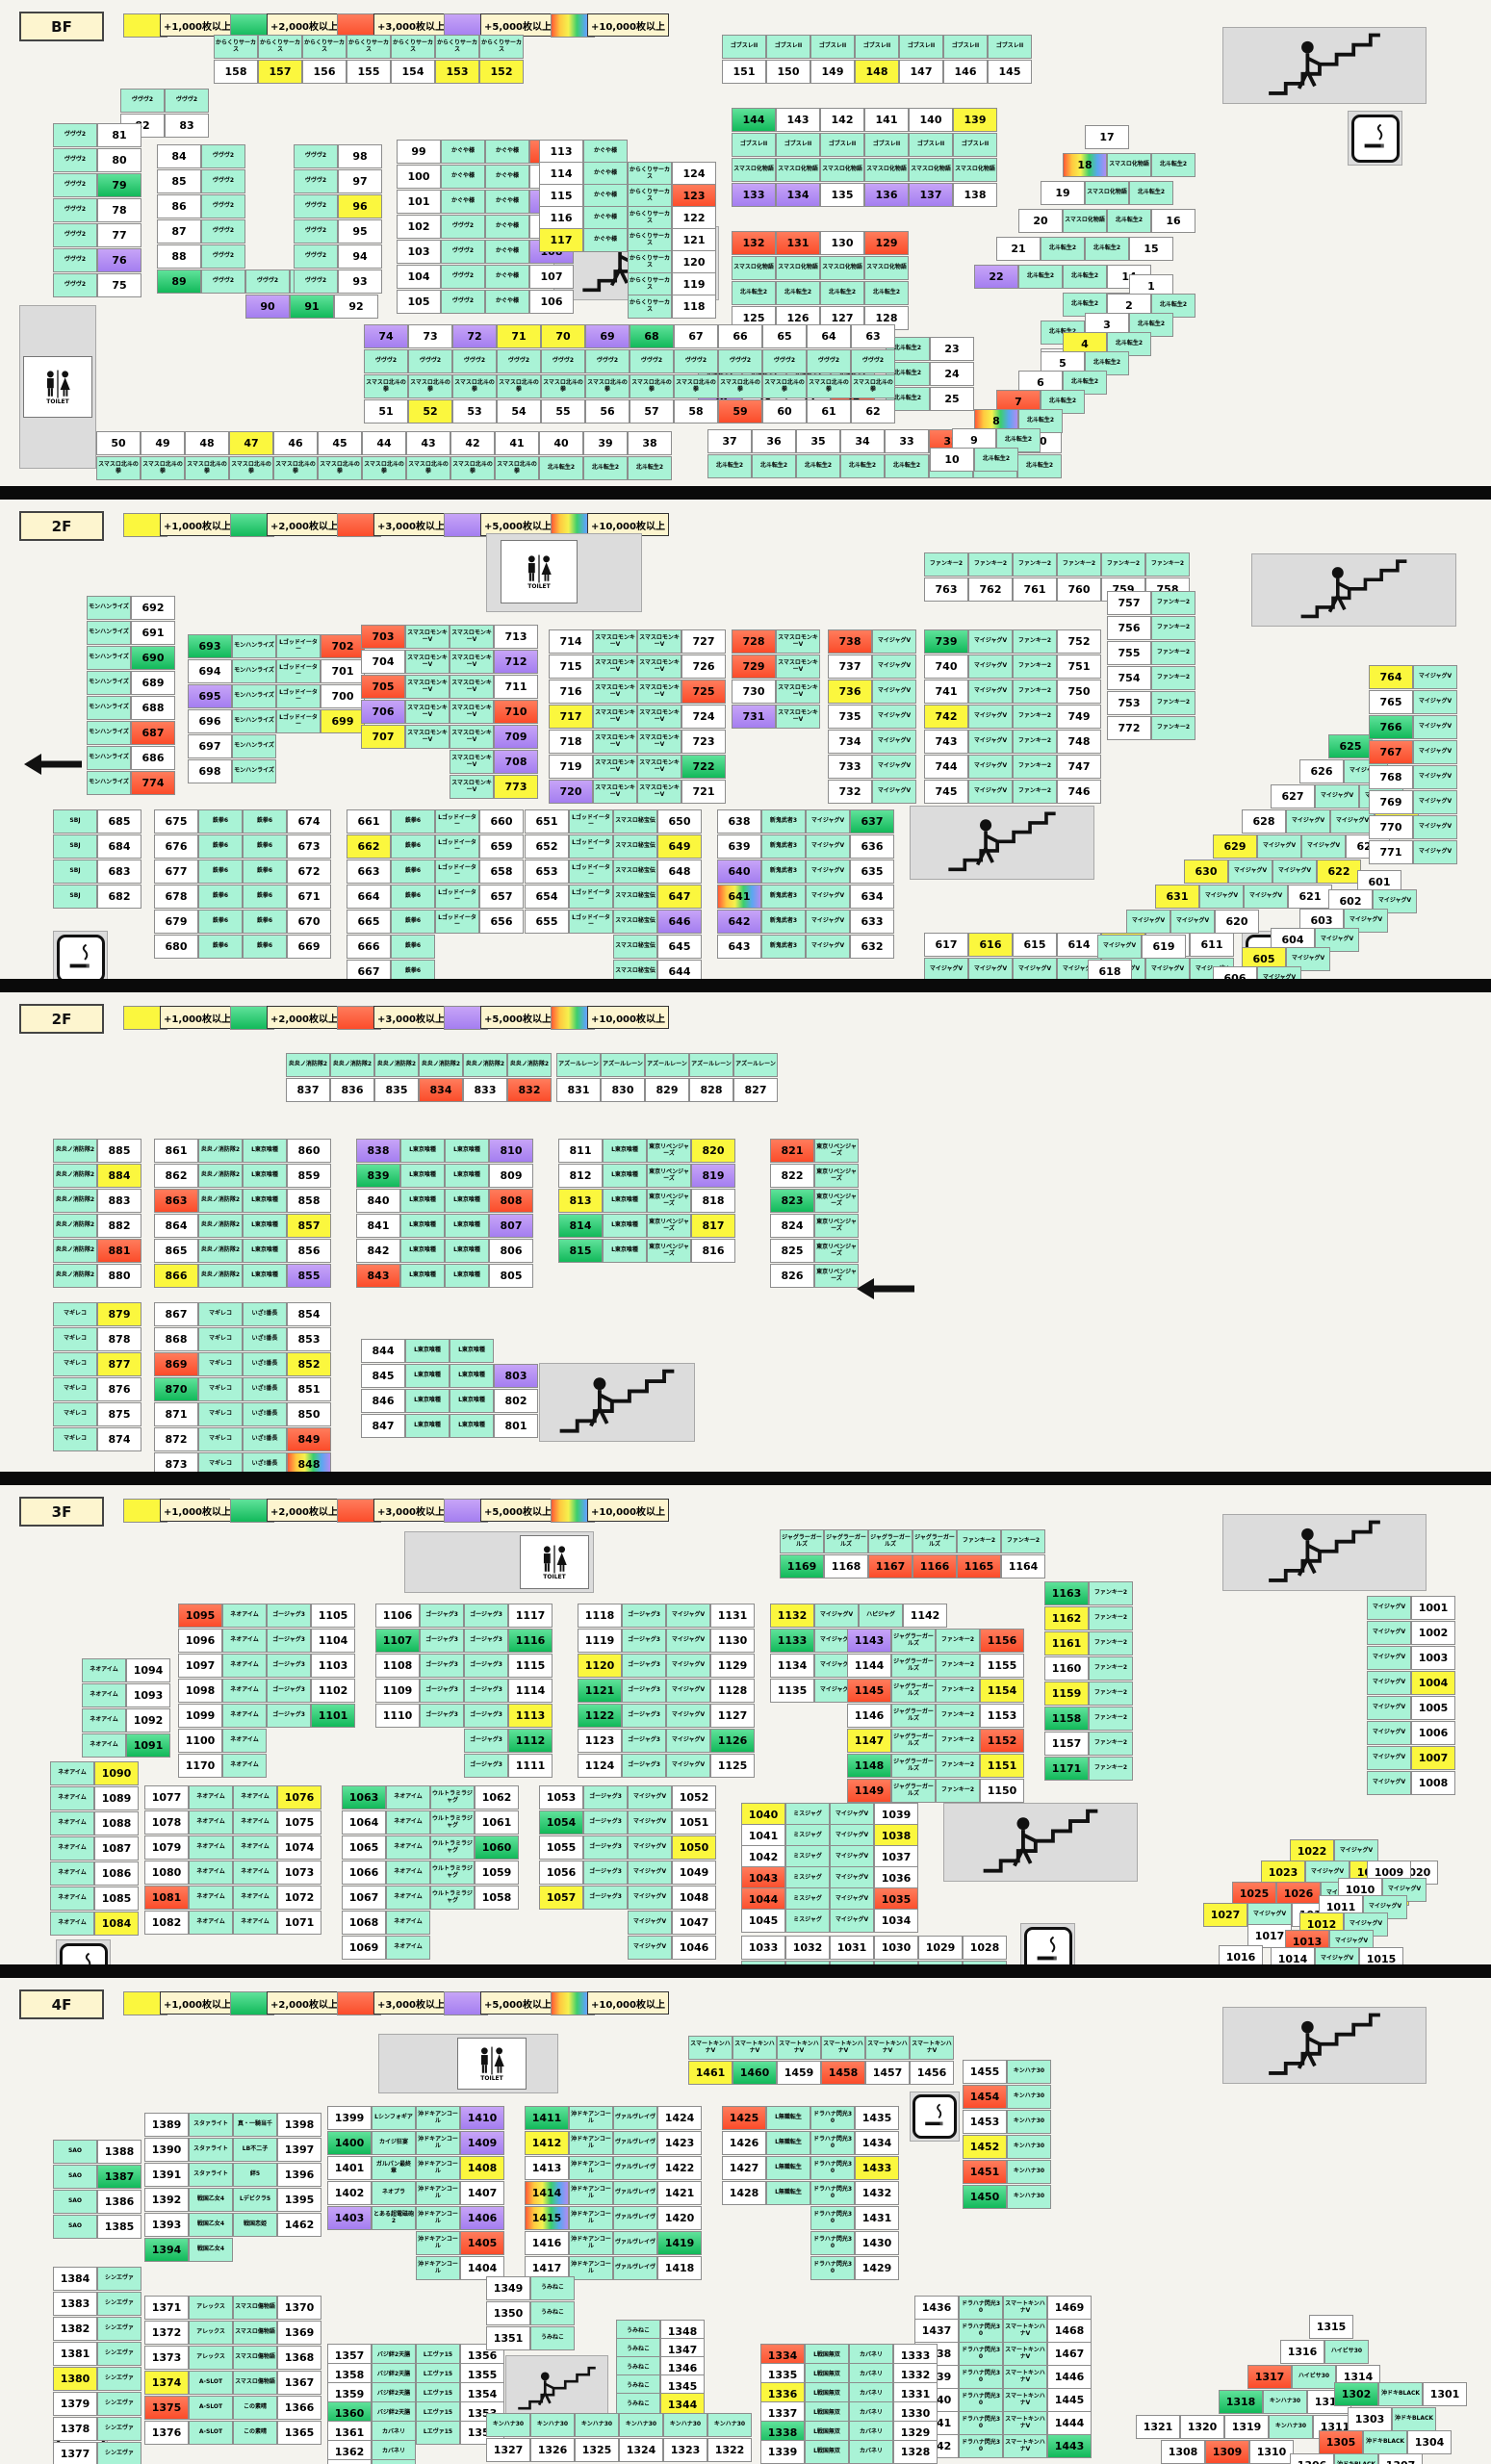  Describe the element at coordinates (312, 307) in the screenshot. I see `machine-number-cell: 91` at that location.